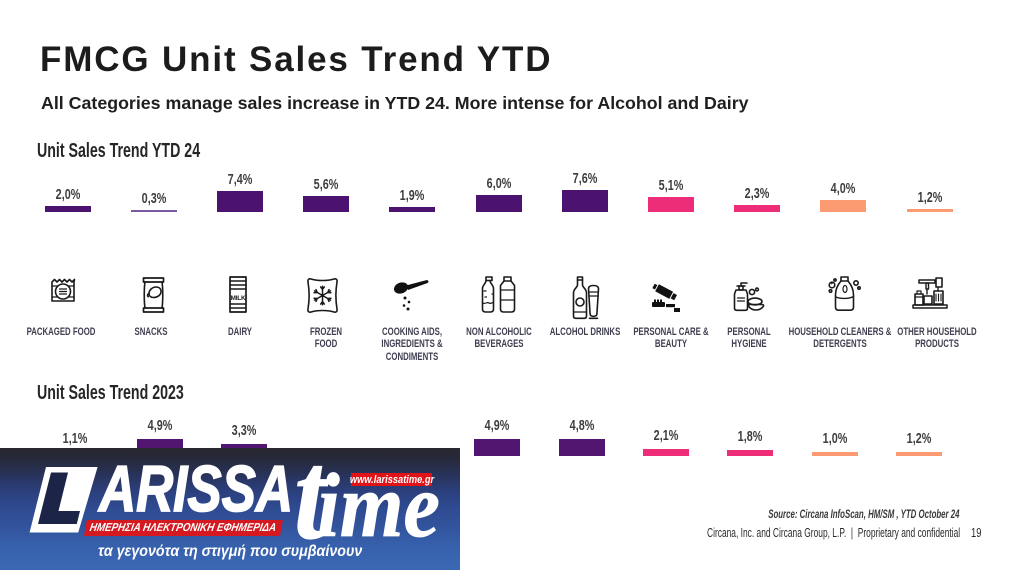  I want to click on svg-text: MILK, so click(238, 298).